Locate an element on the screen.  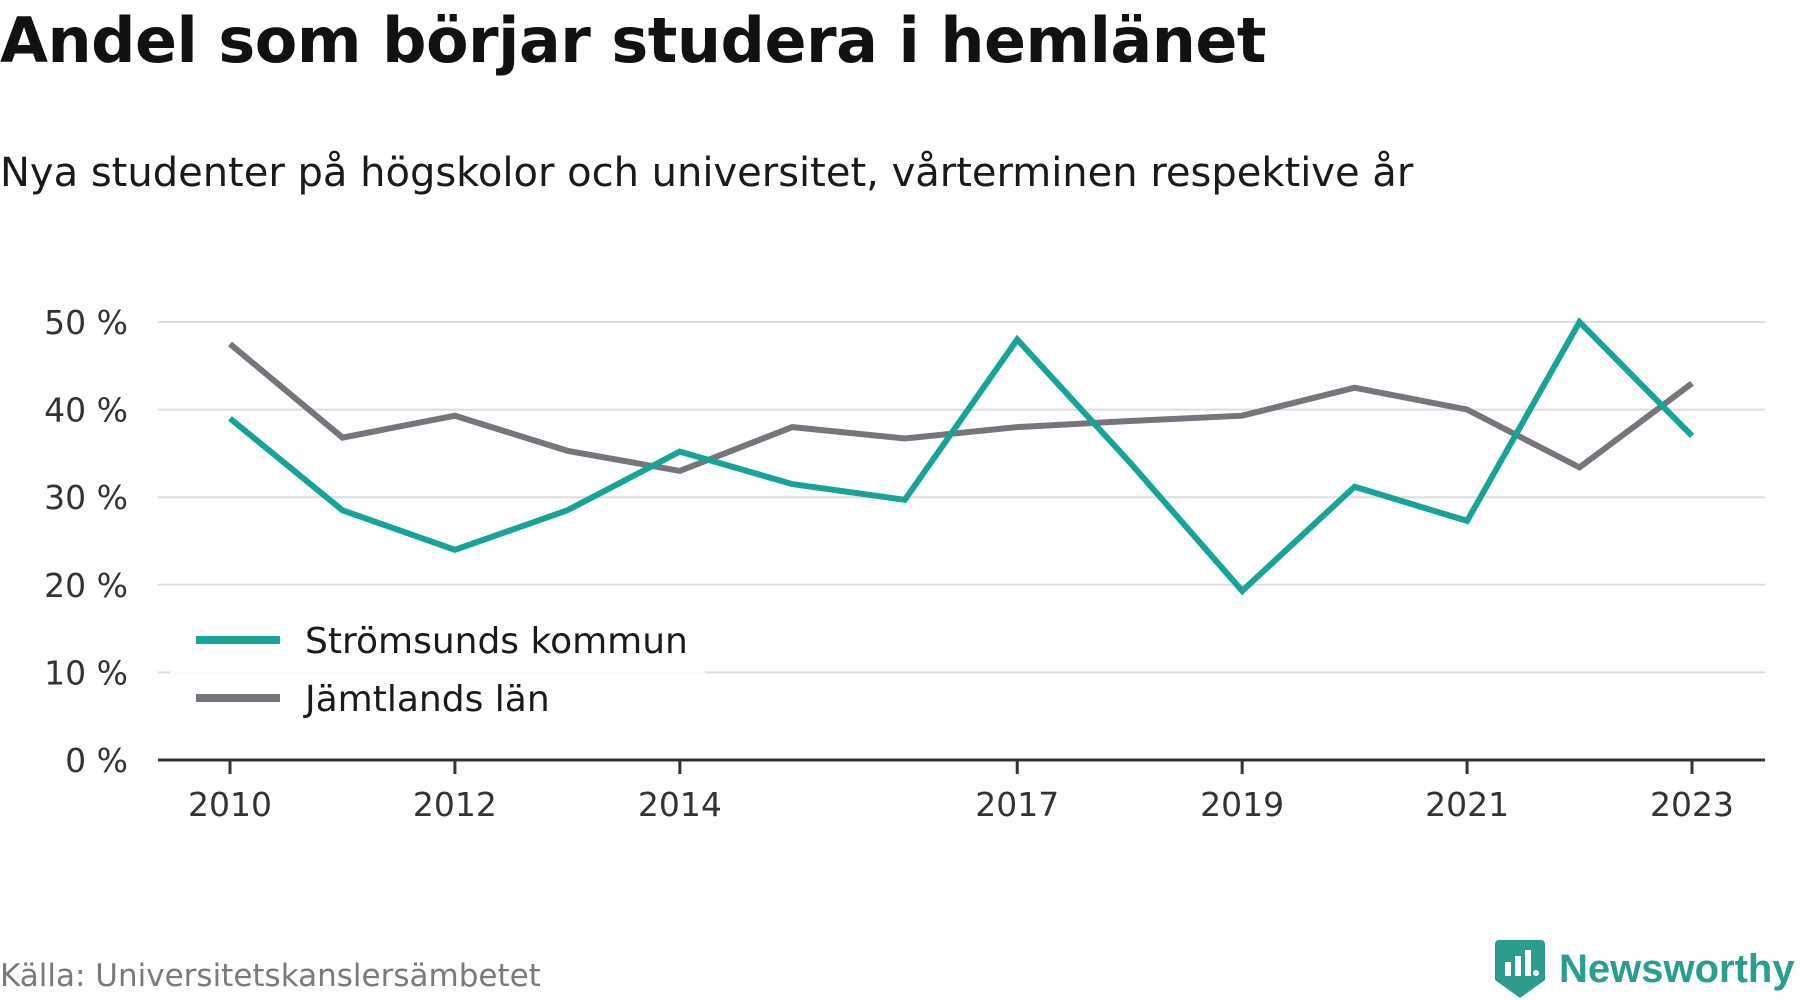
x-tick-label: 2023 is located at coordinates (1692, 804).